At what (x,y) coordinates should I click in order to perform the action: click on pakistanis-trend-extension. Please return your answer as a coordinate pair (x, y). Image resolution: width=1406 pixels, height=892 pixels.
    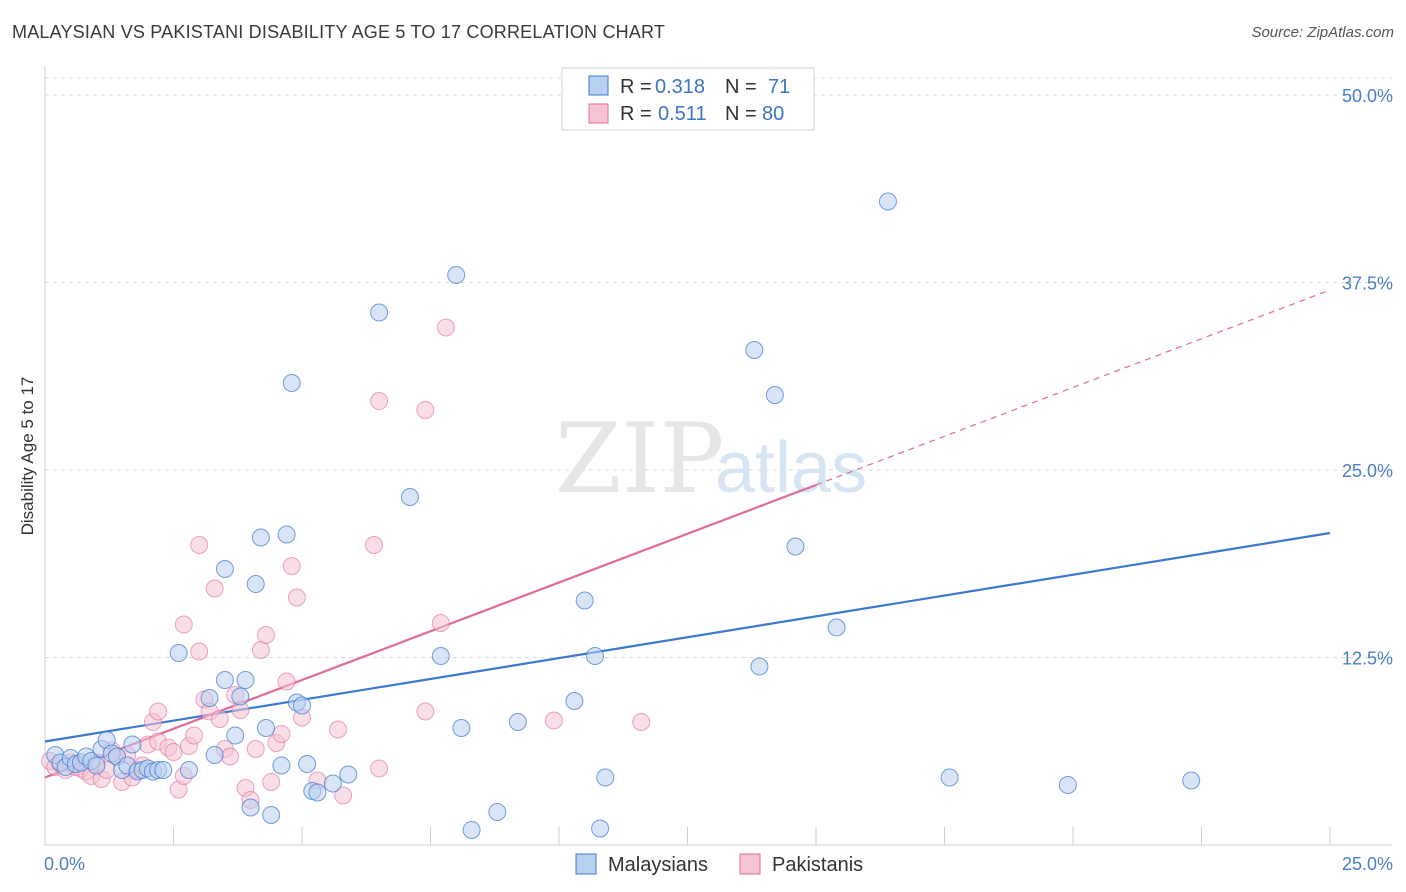
    Looking at the image, I should click on (1073, 387).